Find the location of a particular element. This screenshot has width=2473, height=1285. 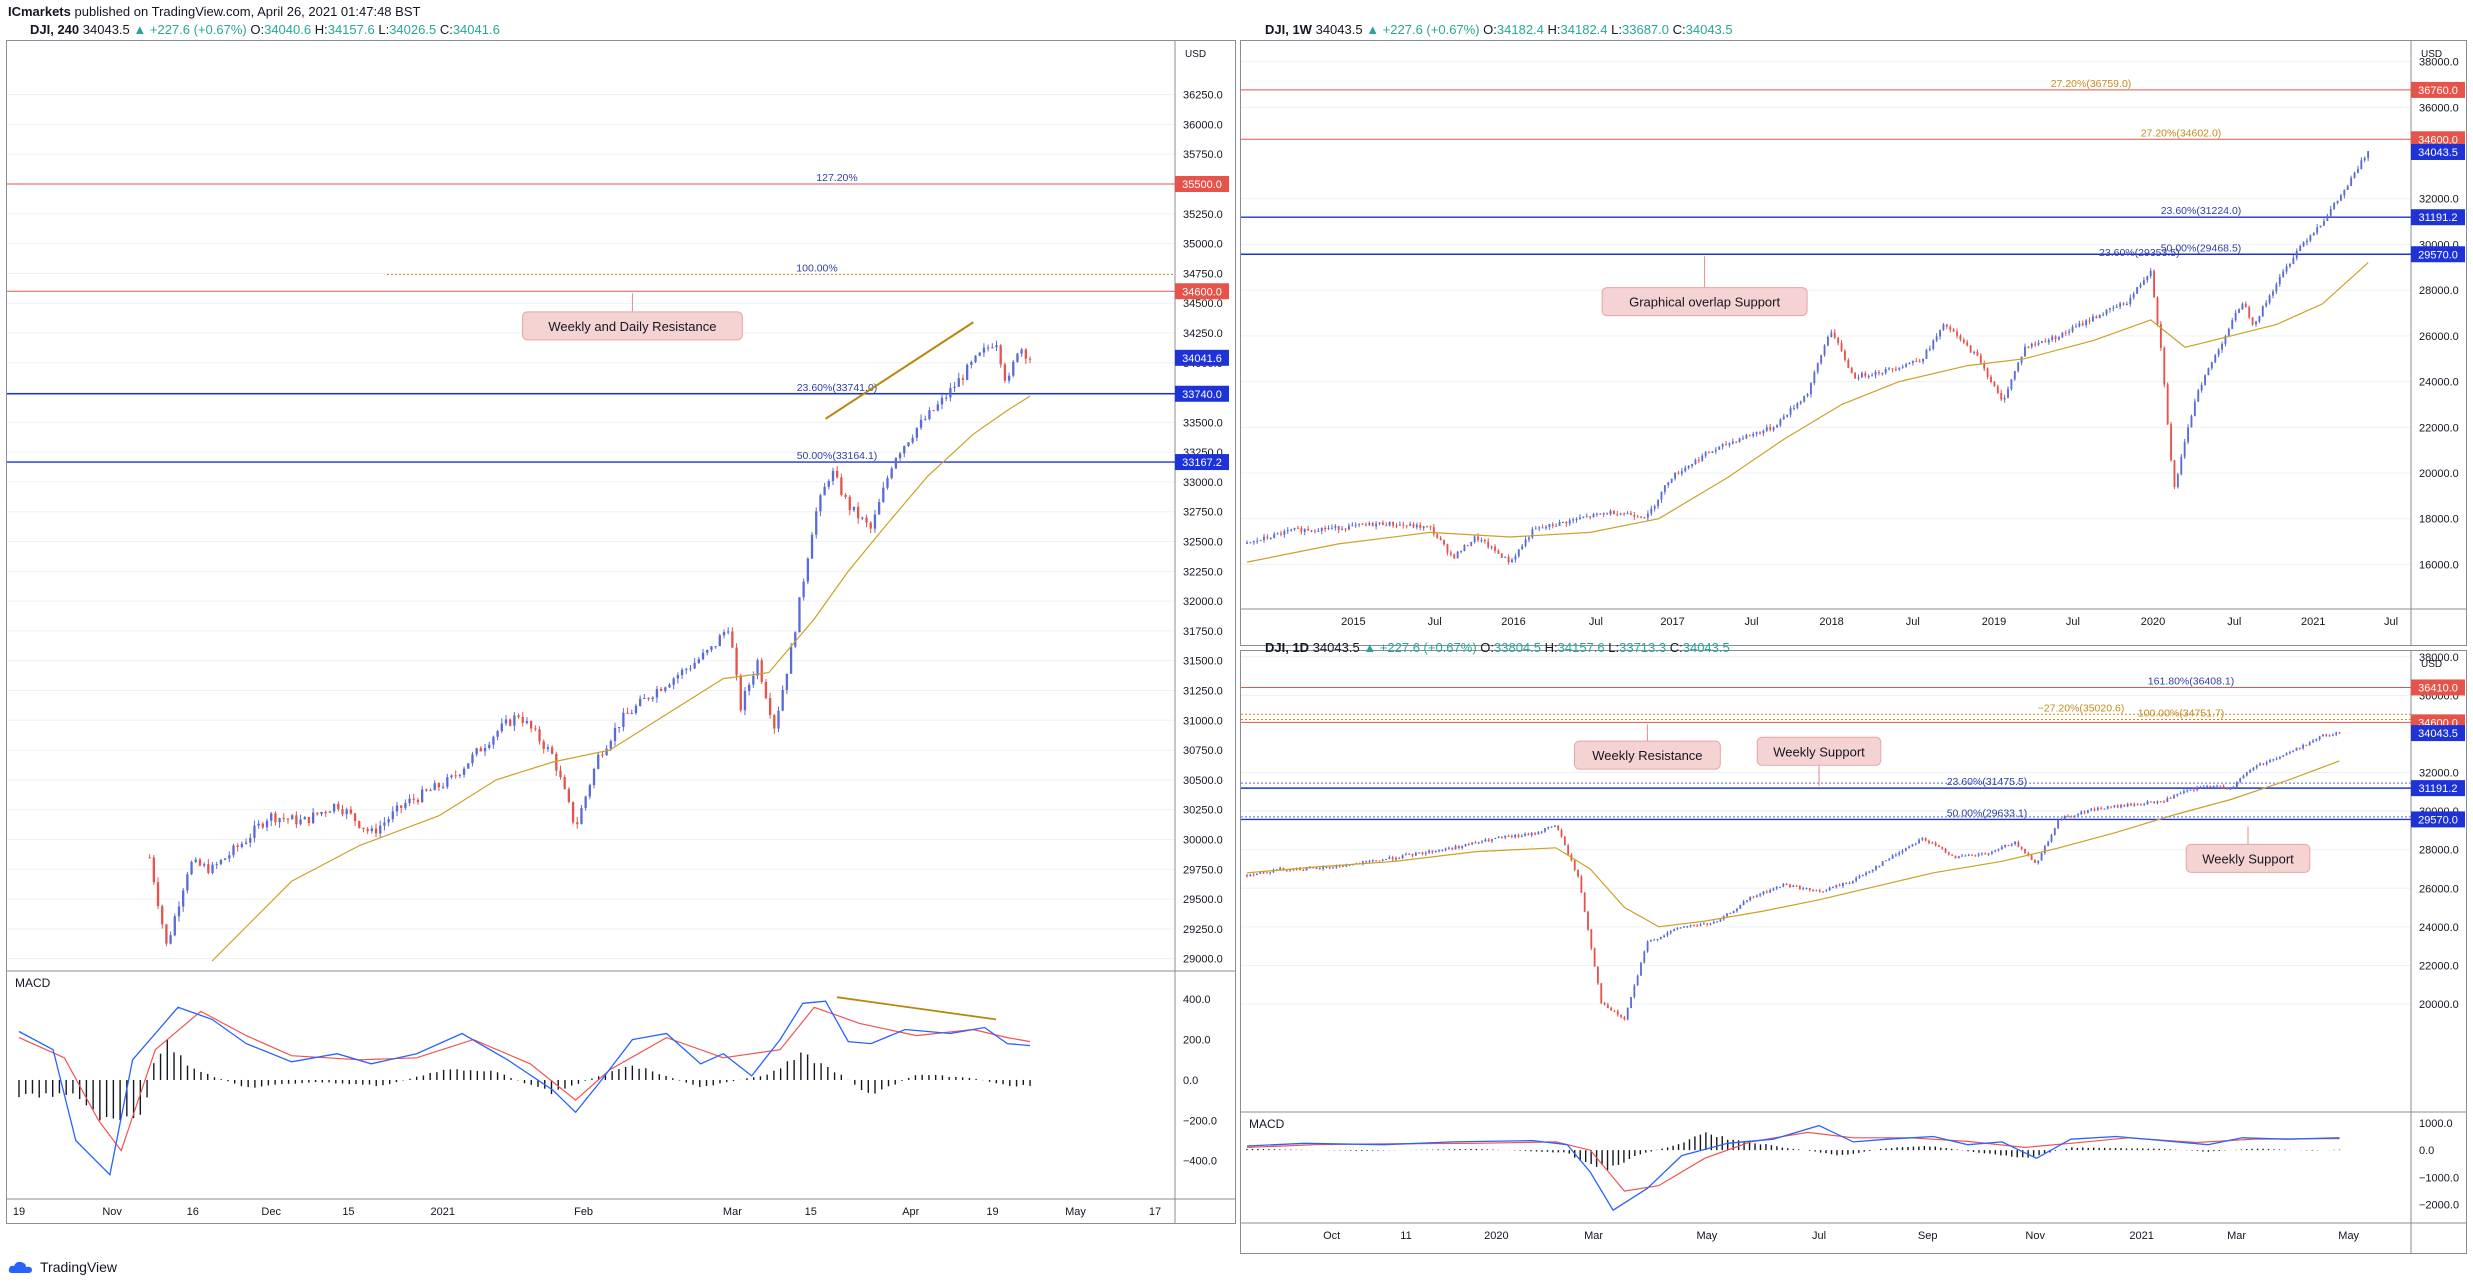

x-tick-label: Feb is located at coordinates (583, 1212).